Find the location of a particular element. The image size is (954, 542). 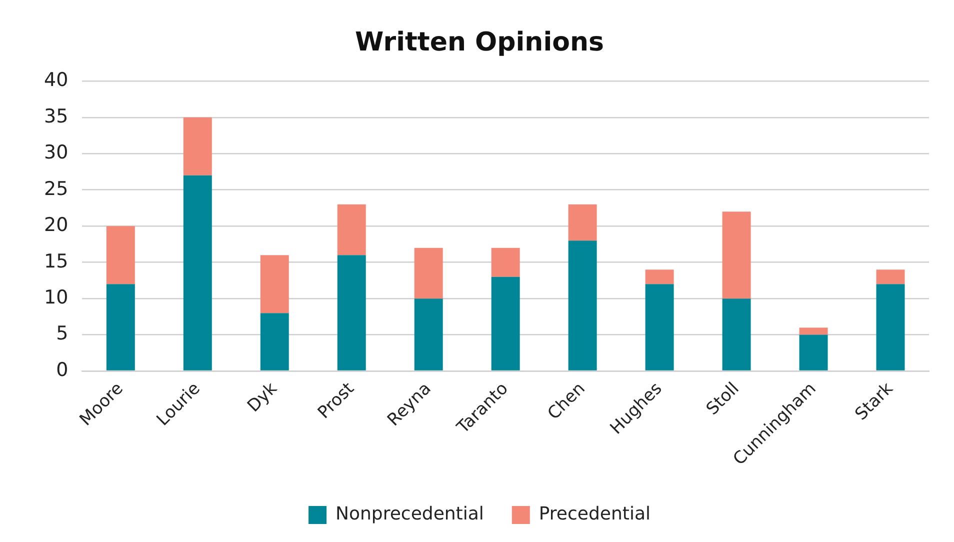

y-tick-label: 5 is located at coordinates (62, 333).